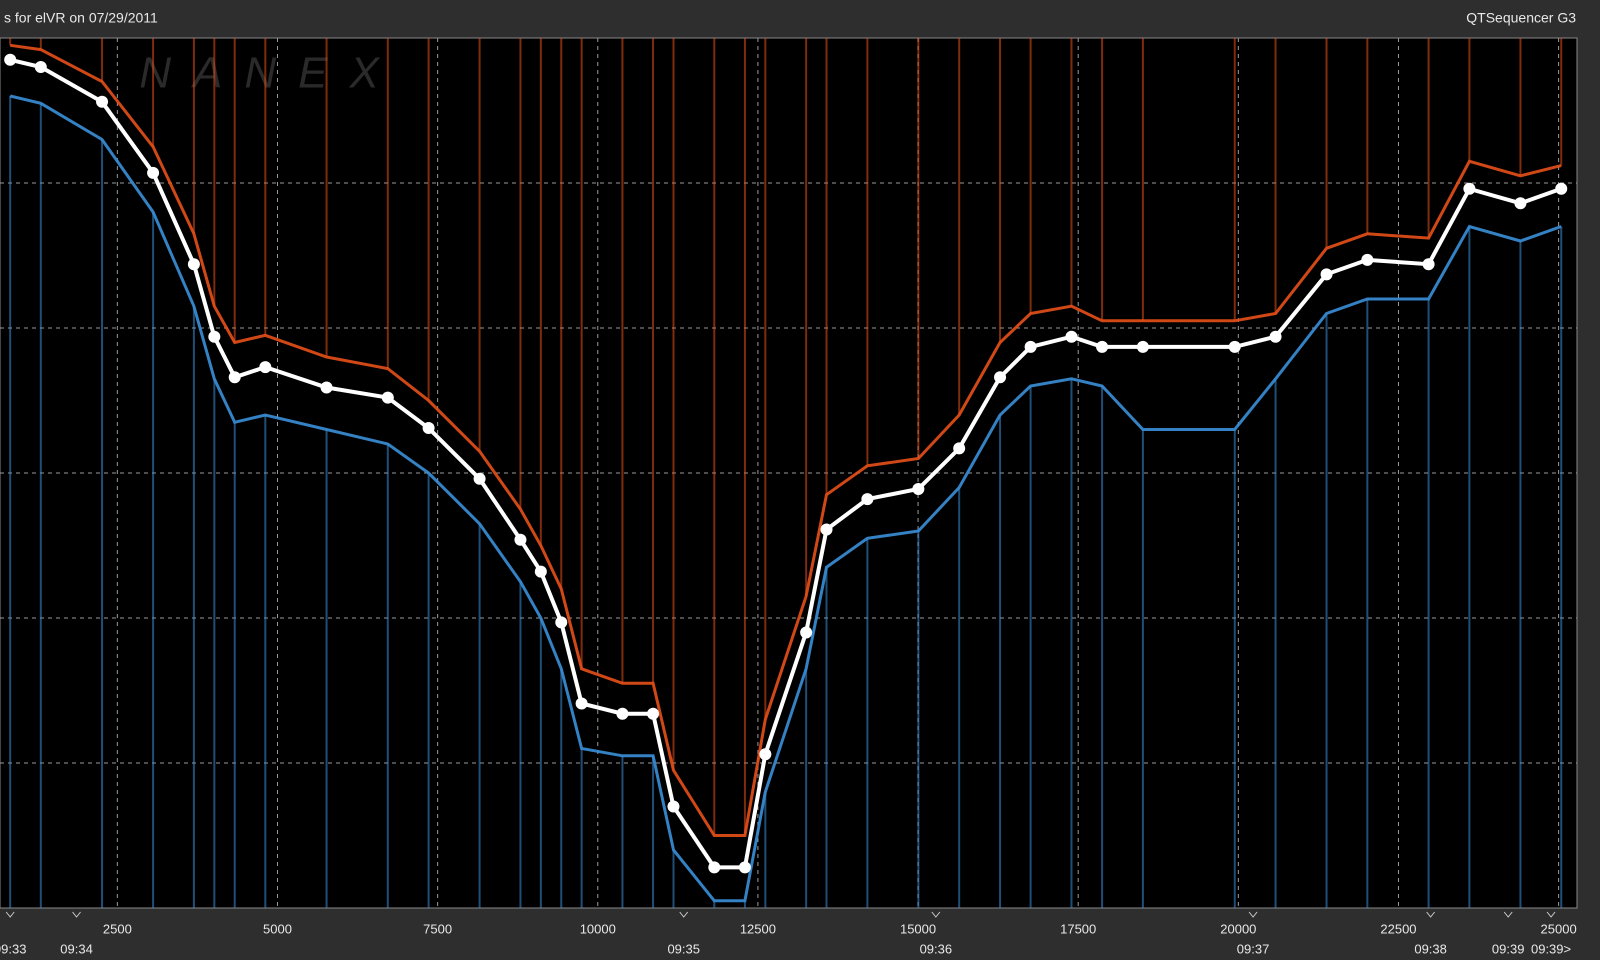 This screenshot has width=1600, height=960. I want to click on x-tick-label: 20000, so click(1238, 928).